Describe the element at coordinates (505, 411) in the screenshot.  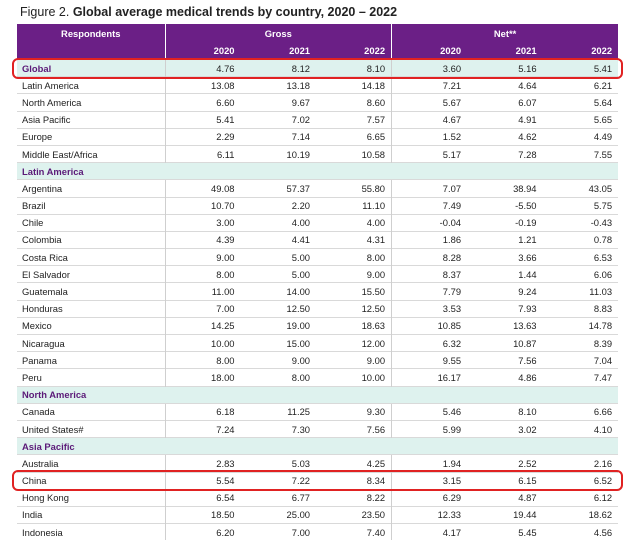
I see `net-value: 8.10` at that location.